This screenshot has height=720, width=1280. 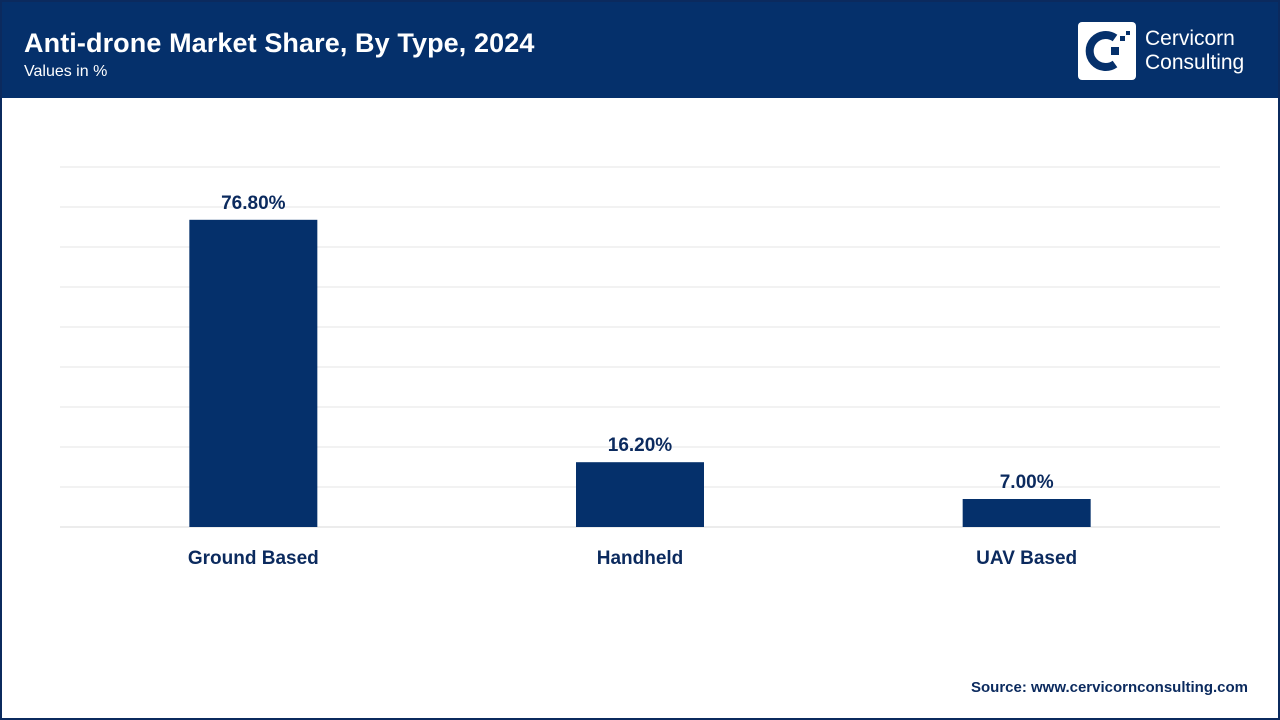 What do you see at coordinates (640, 445) in the screenshot?
I see `data-label-handheld: 16.20%` at bounding box center [640, 445].